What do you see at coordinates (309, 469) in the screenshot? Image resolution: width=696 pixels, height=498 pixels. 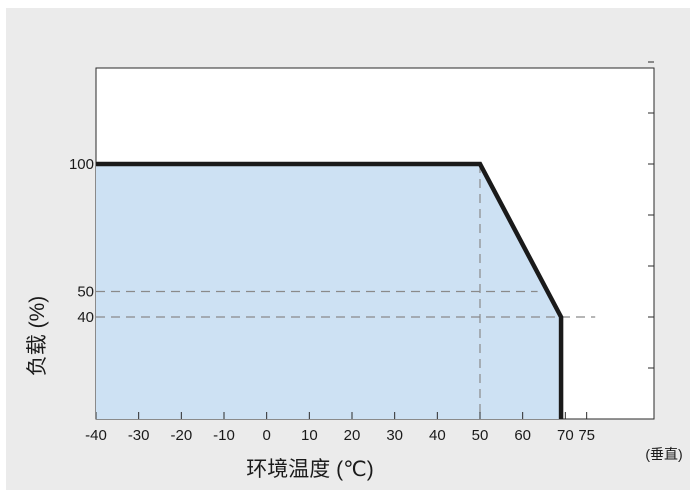 I see `x-axis-label: 环境温度 (℃)` at bounding box center [309, 469].